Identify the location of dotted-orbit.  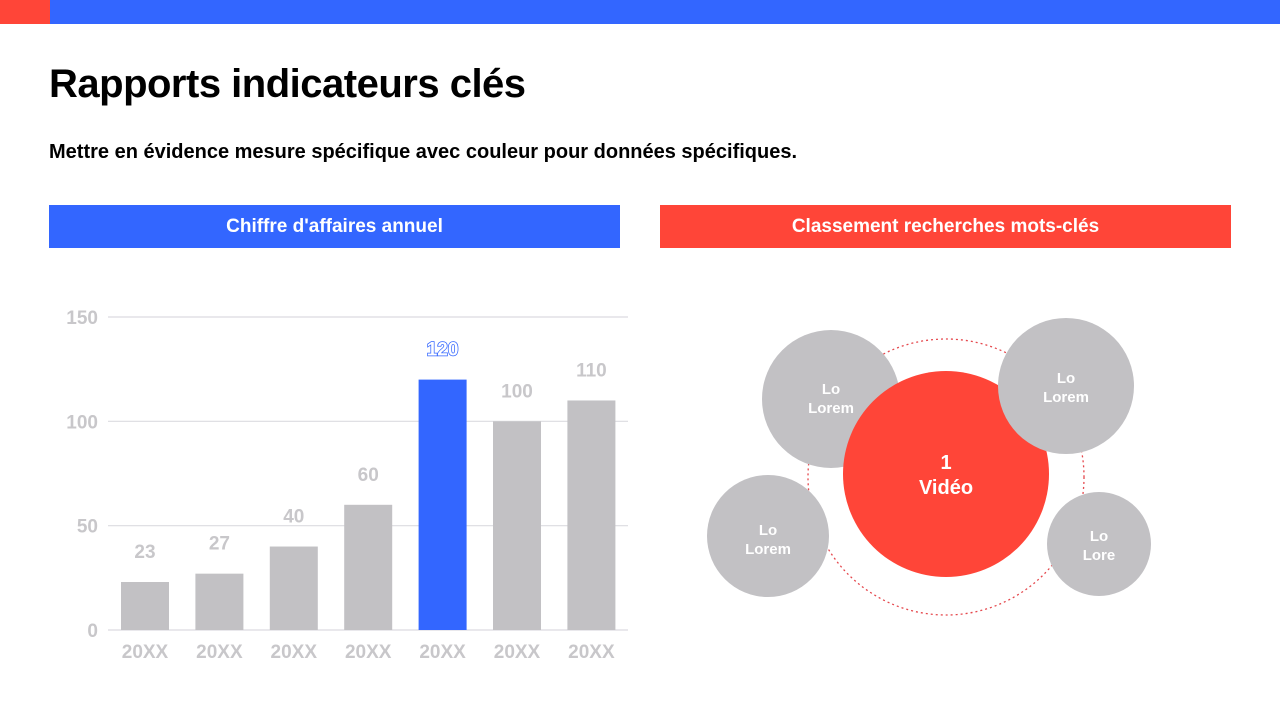
(946, 477).